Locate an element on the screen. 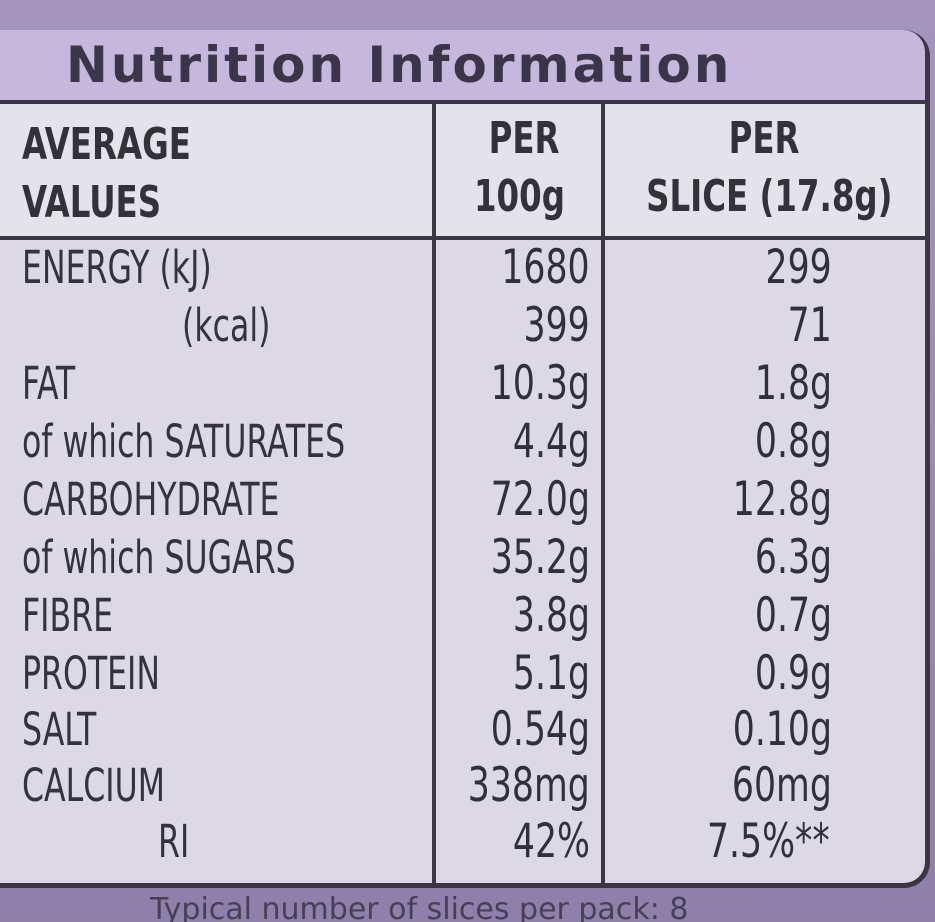 The image size is (935, 922). row-label: FIBRE is located at coordinates (68, 615).